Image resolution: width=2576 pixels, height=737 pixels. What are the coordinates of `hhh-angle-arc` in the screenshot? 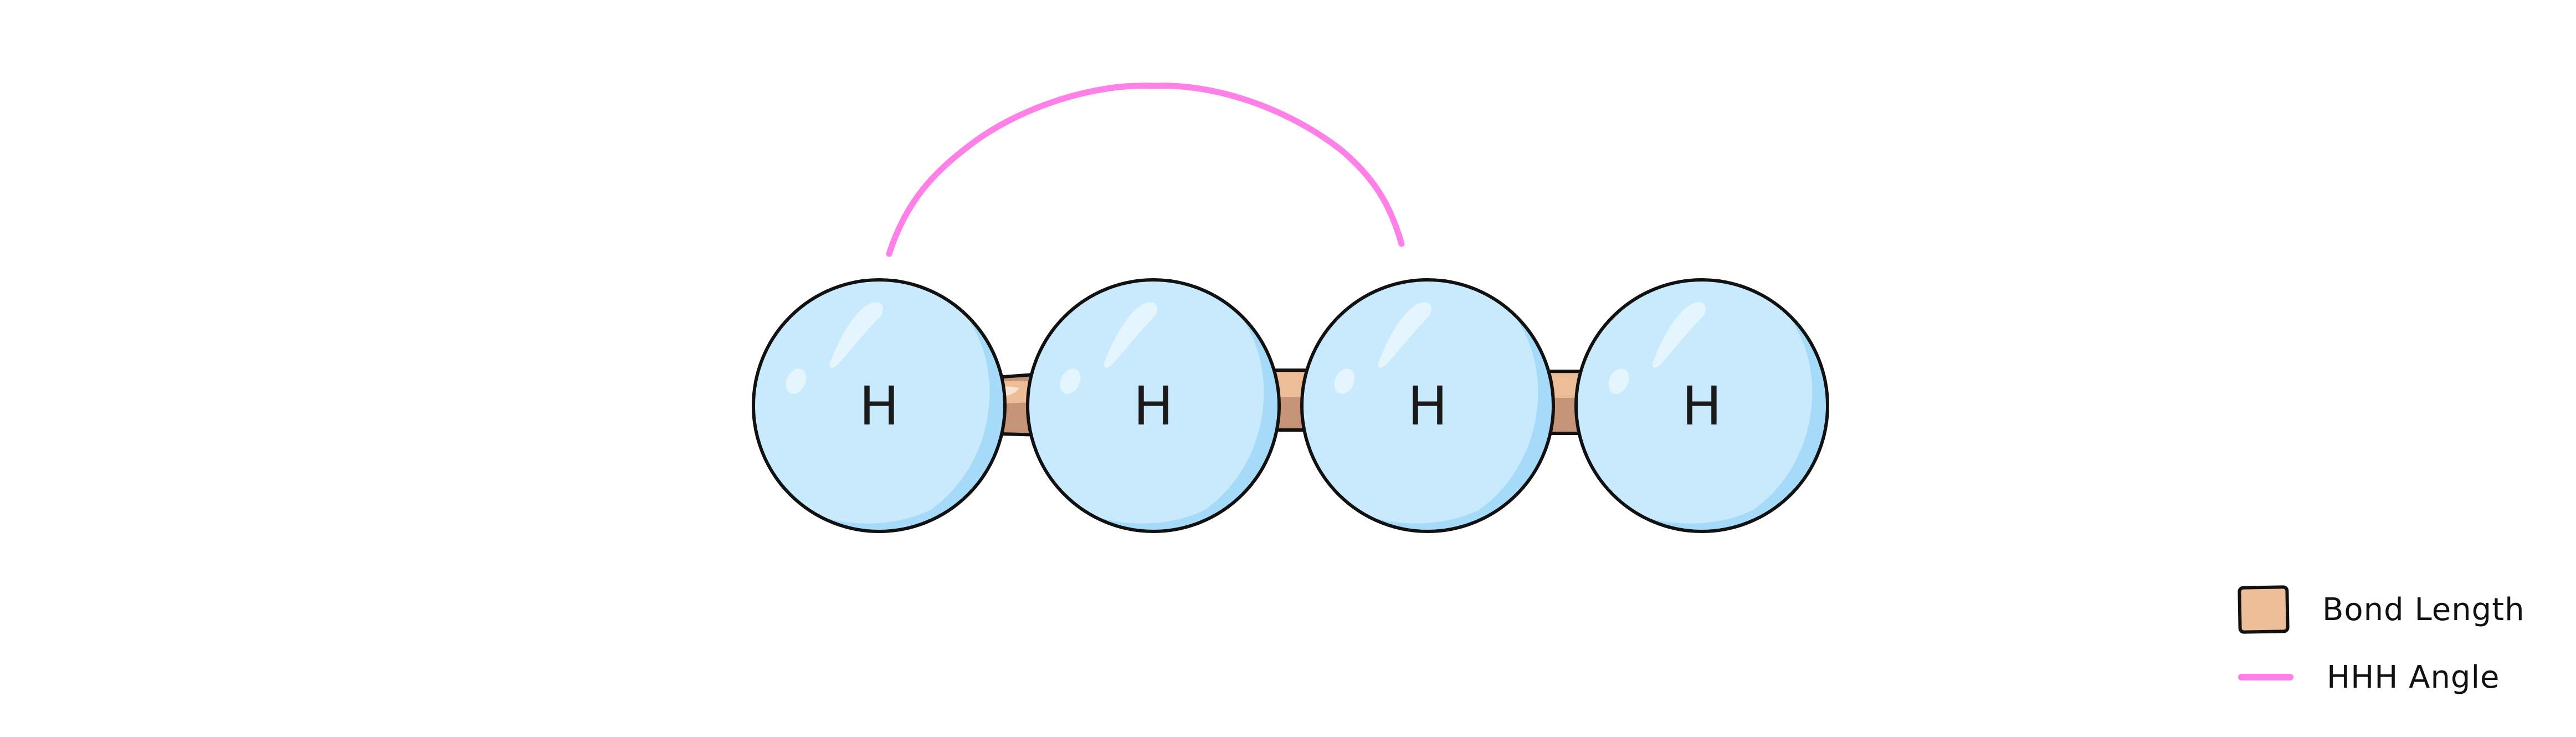 It's located at (1145, 170).